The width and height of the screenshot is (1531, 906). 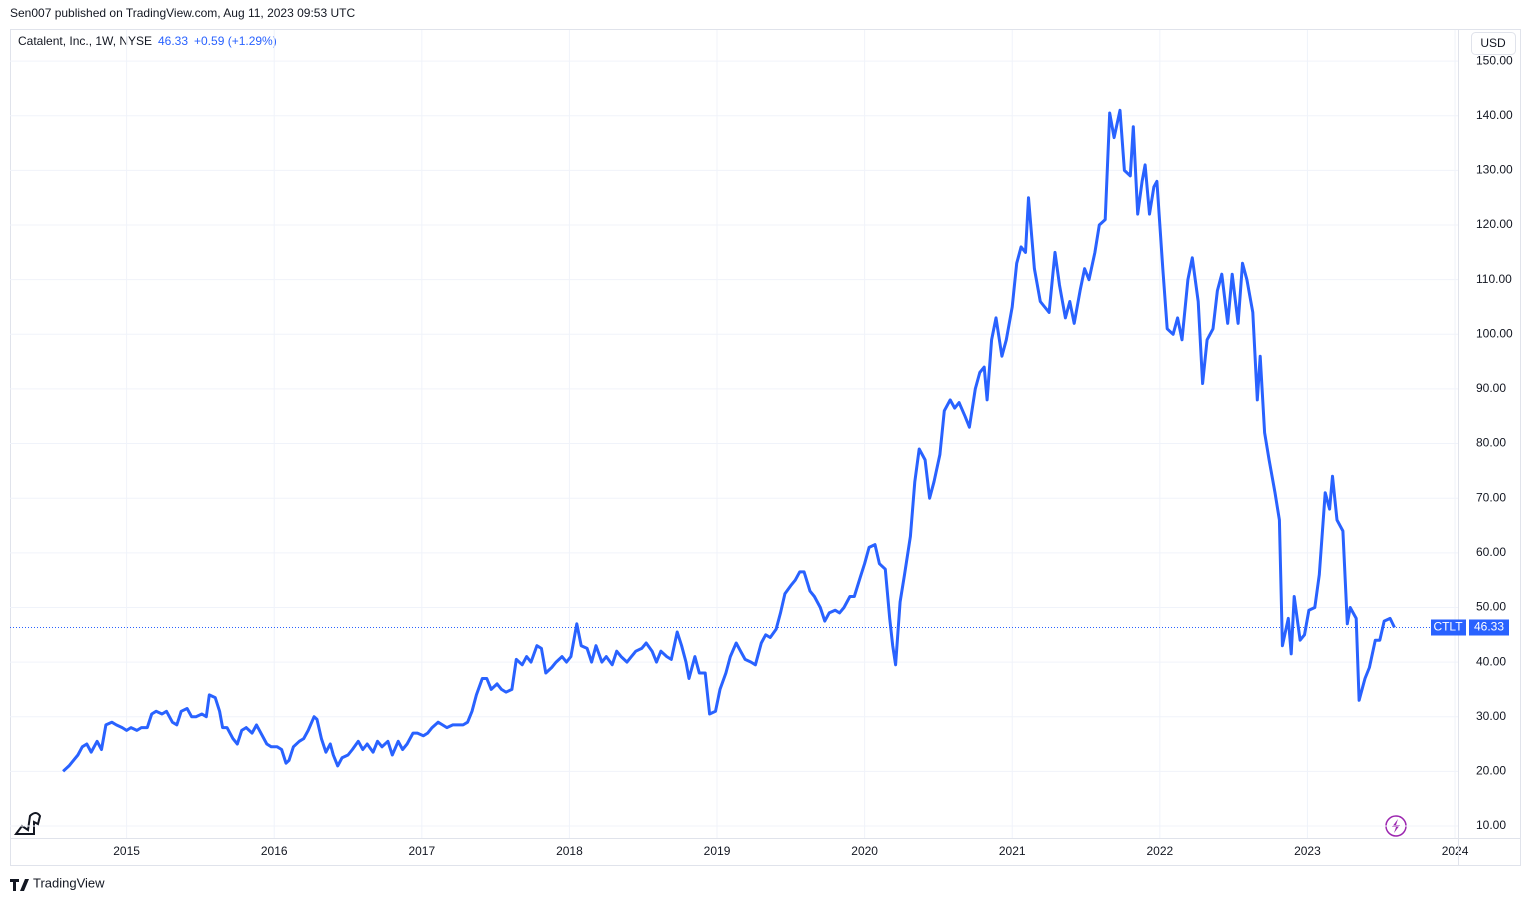 I want to click on price-badge, so click(x=1489, y=627).